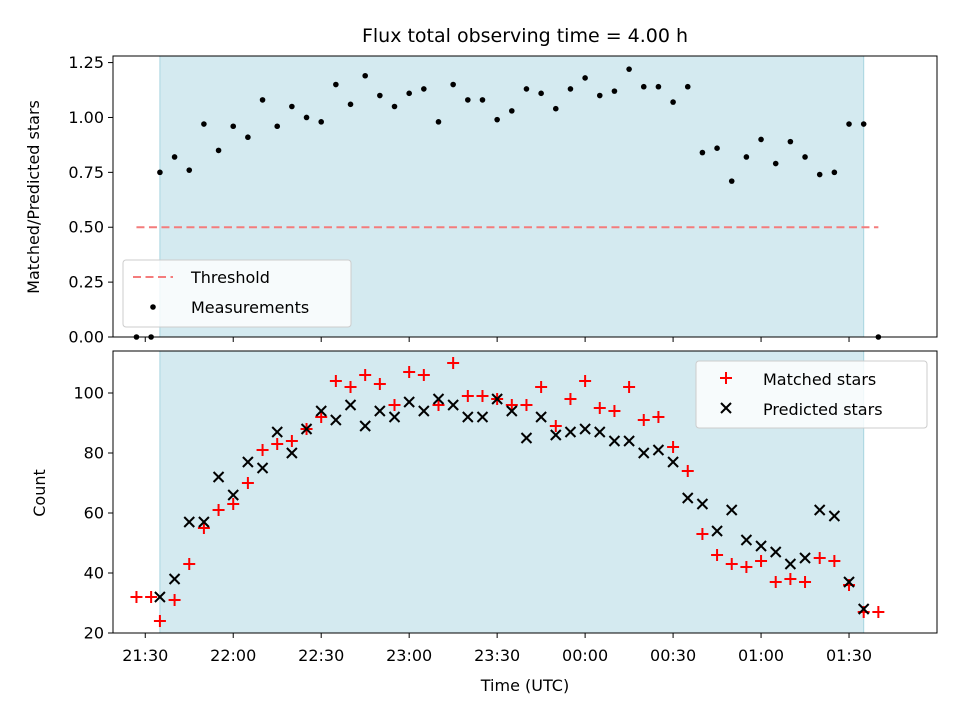  I want to click on bottom-y-axis-label: Count, so click(39, 493).